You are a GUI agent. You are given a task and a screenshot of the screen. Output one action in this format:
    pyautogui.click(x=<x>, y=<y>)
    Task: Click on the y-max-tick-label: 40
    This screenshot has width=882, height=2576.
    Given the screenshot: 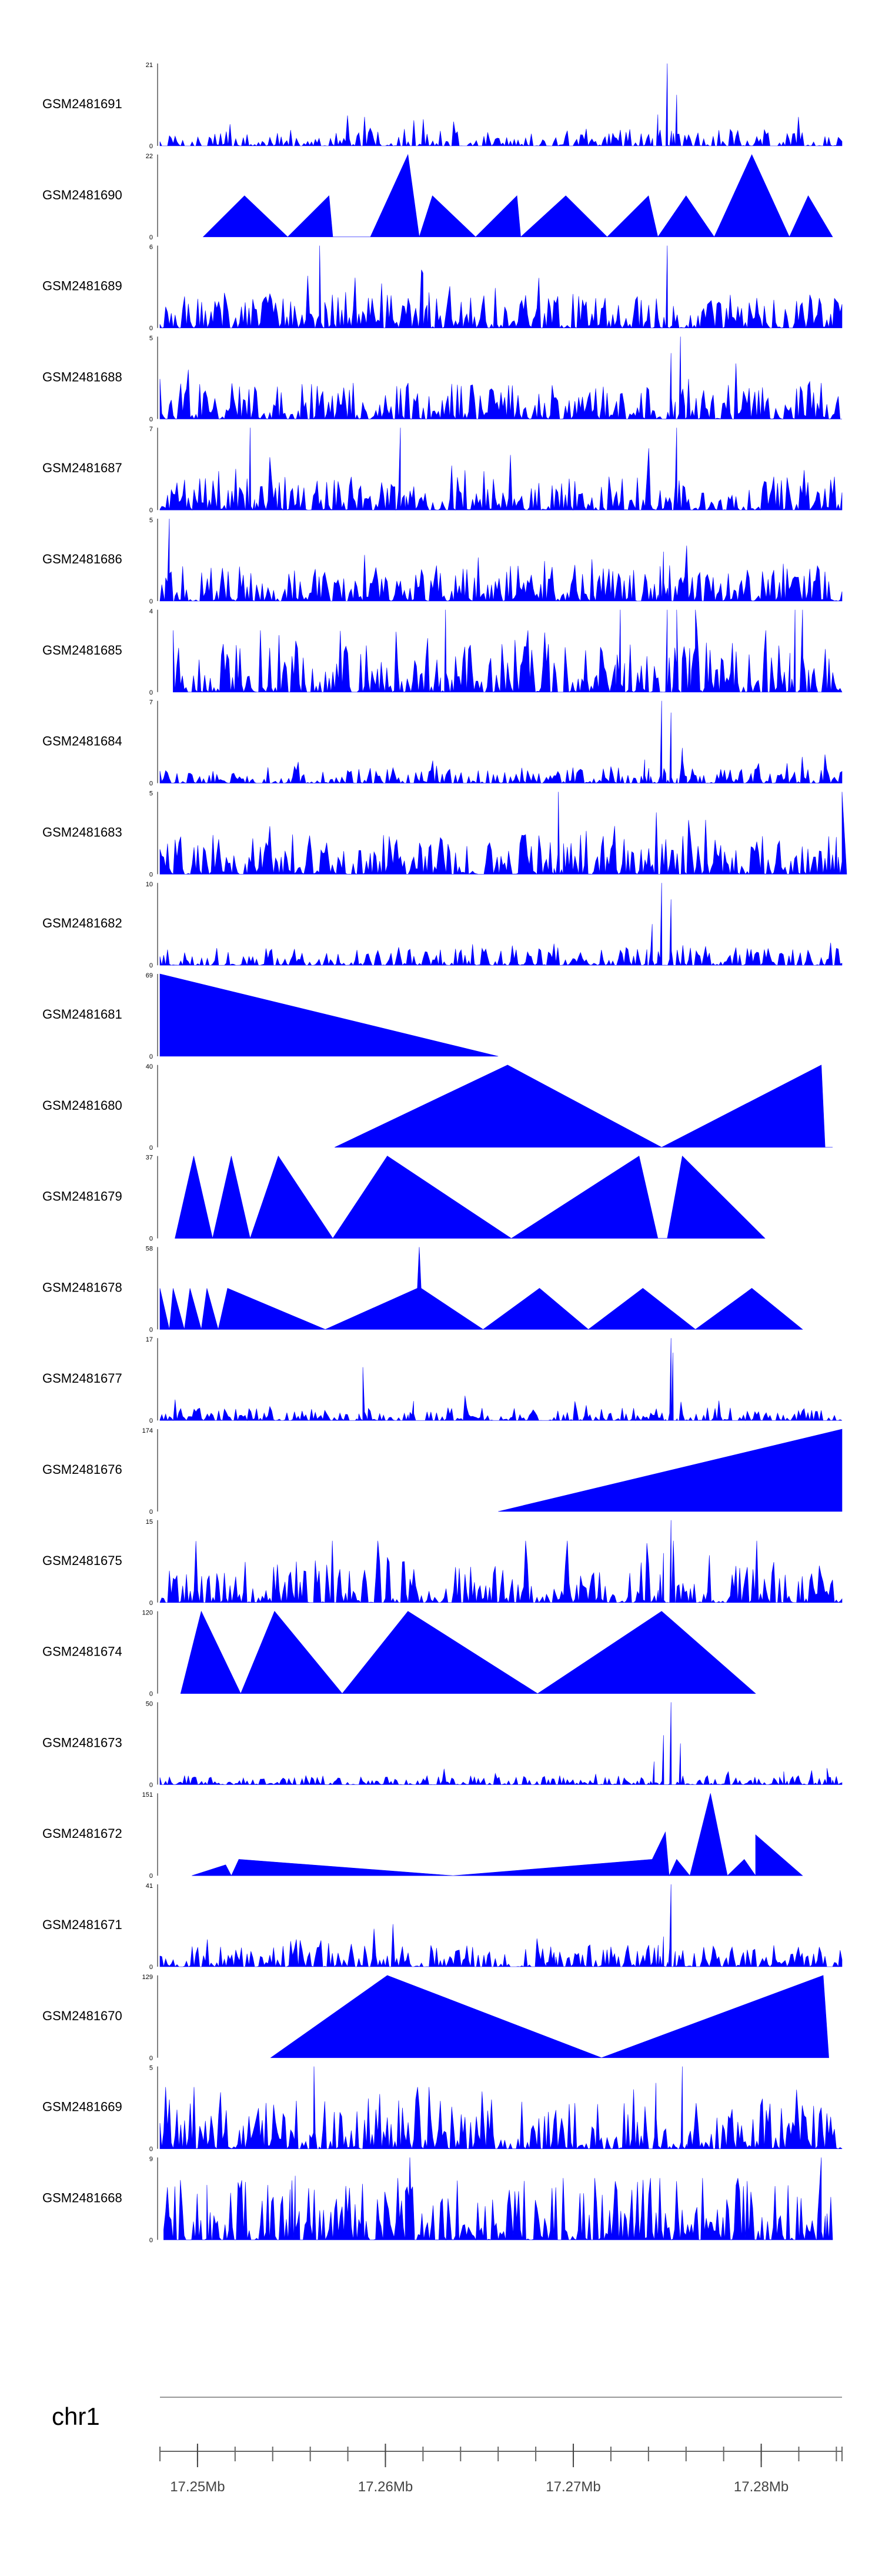 What is the action you would take?
    pyautogui.click(x=149, y=1066)
    